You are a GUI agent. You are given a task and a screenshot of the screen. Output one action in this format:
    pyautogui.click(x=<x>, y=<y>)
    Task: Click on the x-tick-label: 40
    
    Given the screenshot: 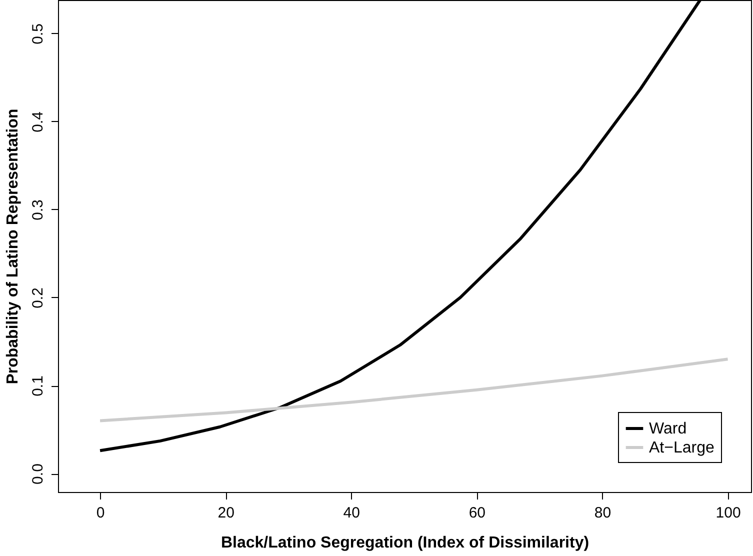 What is the action you would take?
    pyautogui.click(x=351, y=513)
    